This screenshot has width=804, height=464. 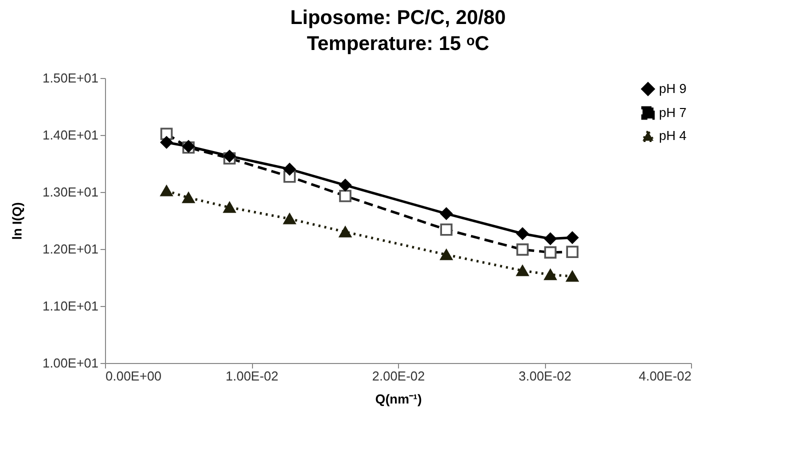 I want to click on y-tick-label: 1.30E+01, so click(x=70, y=192).